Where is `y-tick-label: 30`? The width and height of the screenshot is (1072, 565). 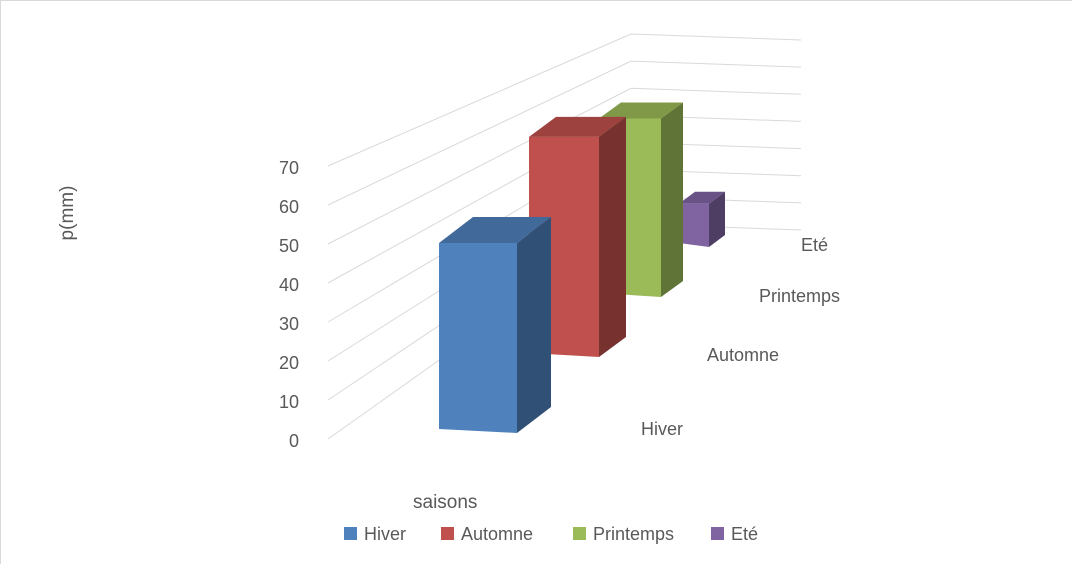
y-tick-label: 30 is located at coordinates (289, 324).